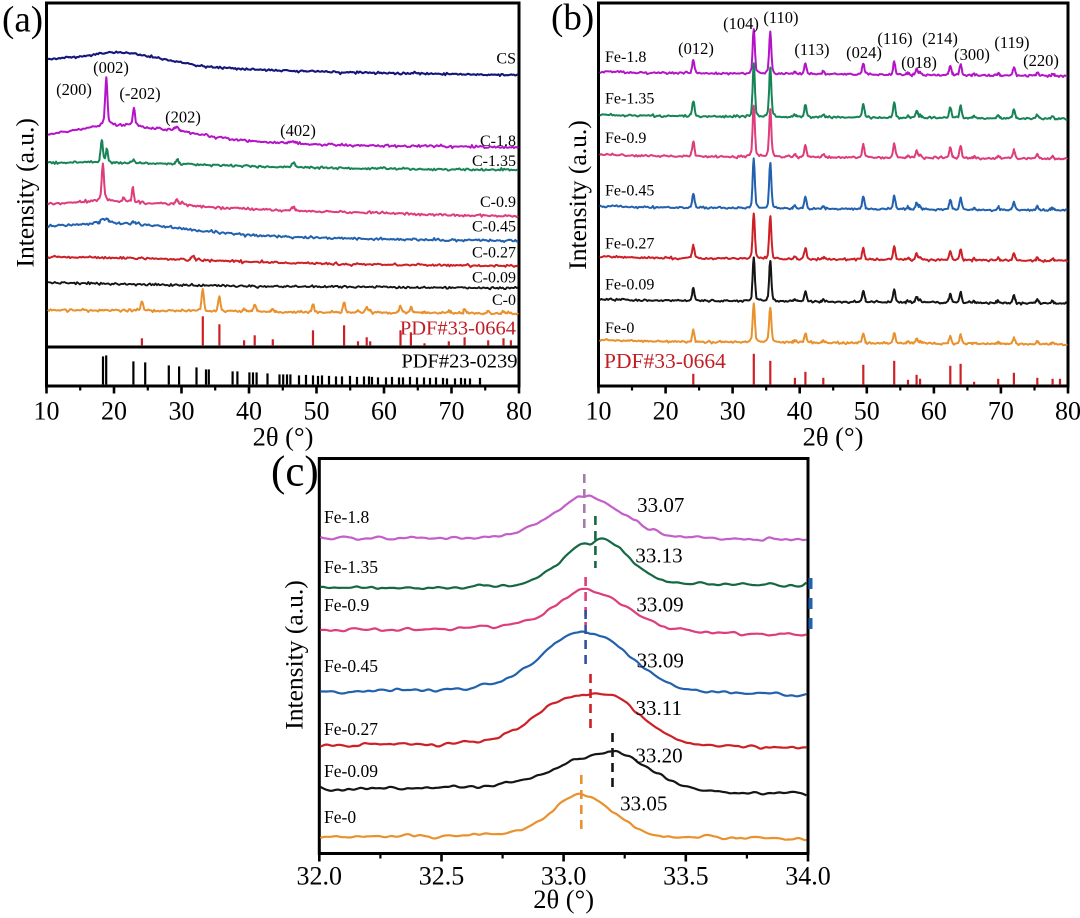 The width and height of the screenshot is (1080, 918). What do you see at coordinates (1011, 42) in the screenshot?
I see `svg-text: (119)` at bounding box center [1011, 42].